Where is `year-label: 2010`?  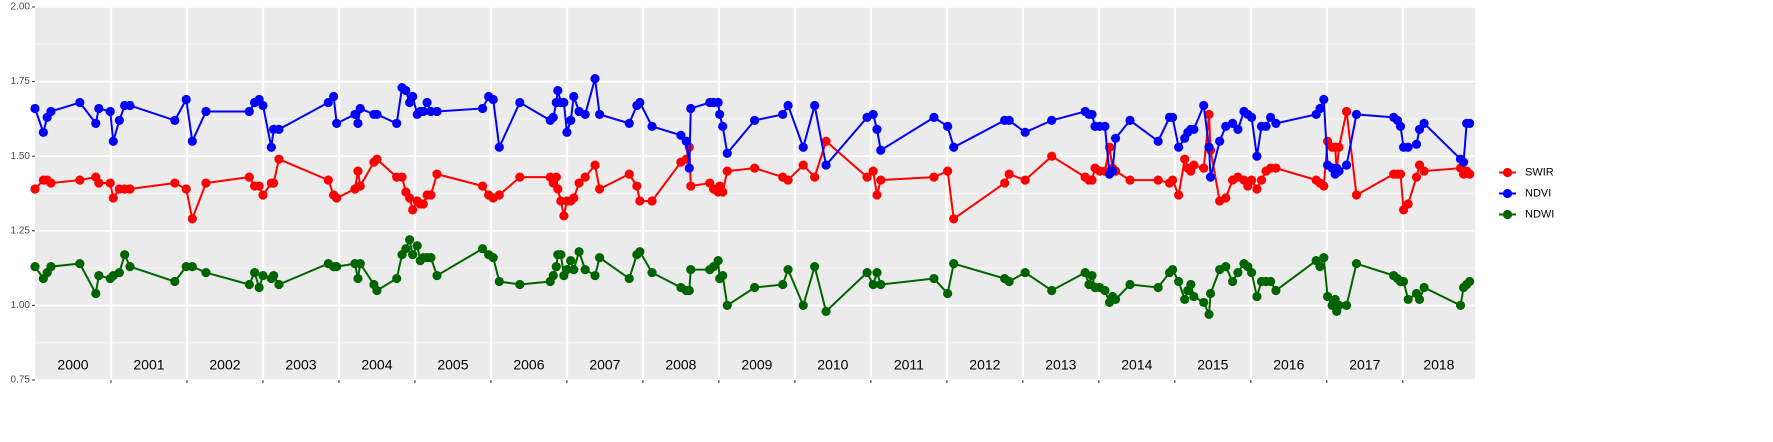 year-label: 2010 is located at coordinates (832, 365).